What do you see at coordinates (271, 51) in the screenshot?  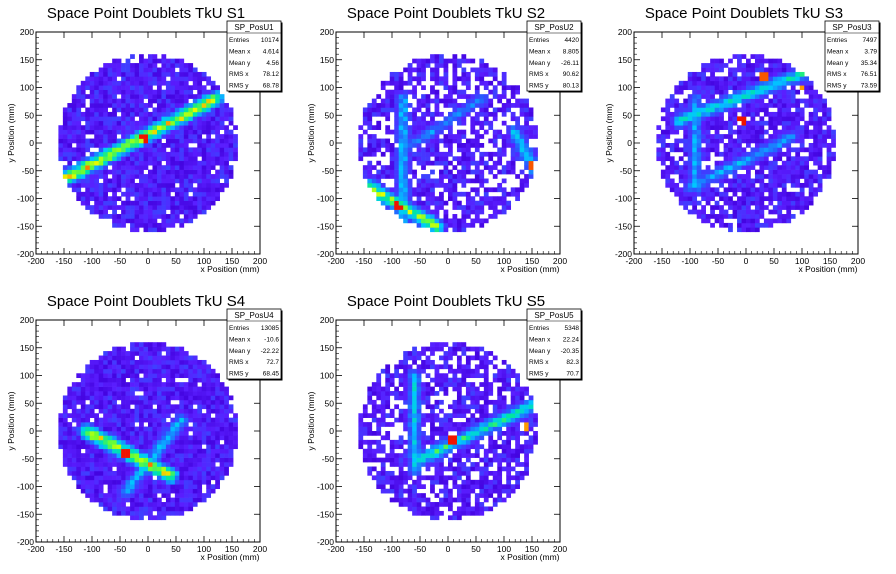 I see `stats-value: 4.614` at bounding box center [271, 51].